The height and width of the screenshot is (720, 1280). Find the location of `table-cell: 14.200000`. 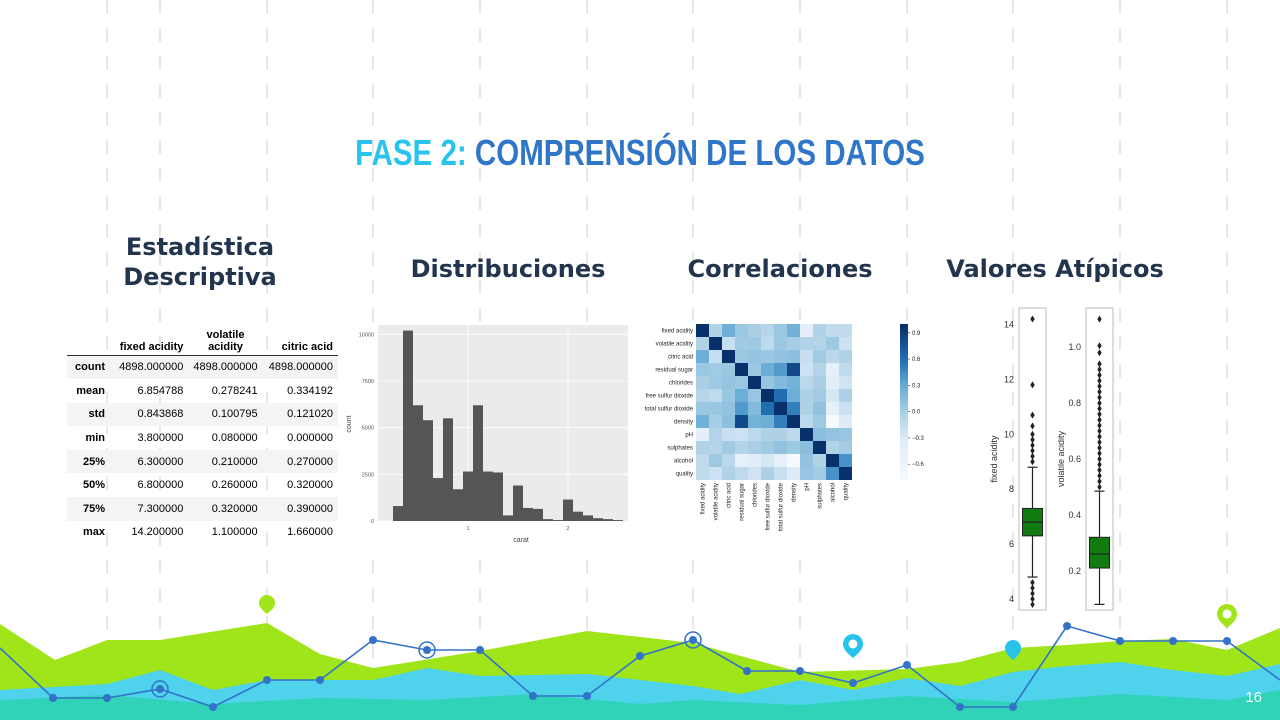

table-cell: 14.200000 is located at coordinates (157, 532).